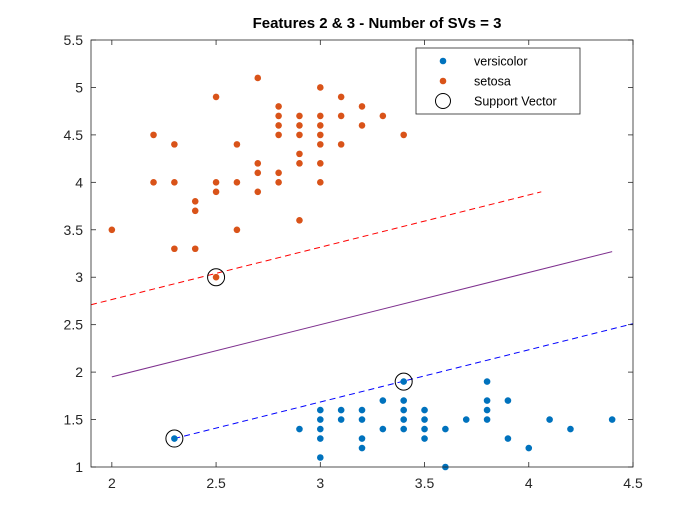 The width and height of the screenshot is (700, 525). What do you see at coordinates (501, 62) in the screenshot?
I see `legend-label: versicolor` at bounding box center [501, 62].